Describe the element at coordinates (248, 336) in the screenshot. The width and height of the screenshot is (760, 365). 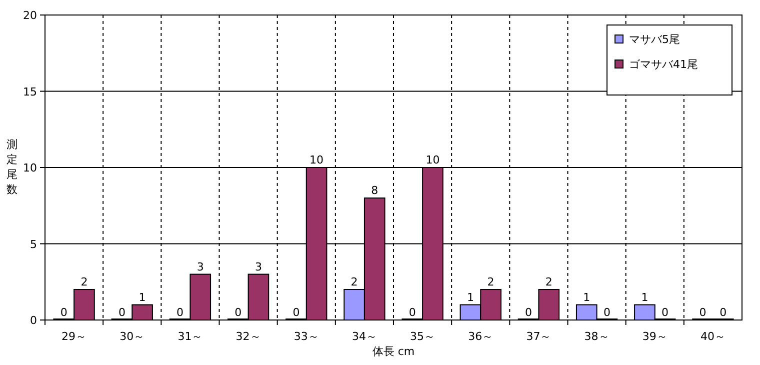
I see `x-tick-label: 32～` at that location.